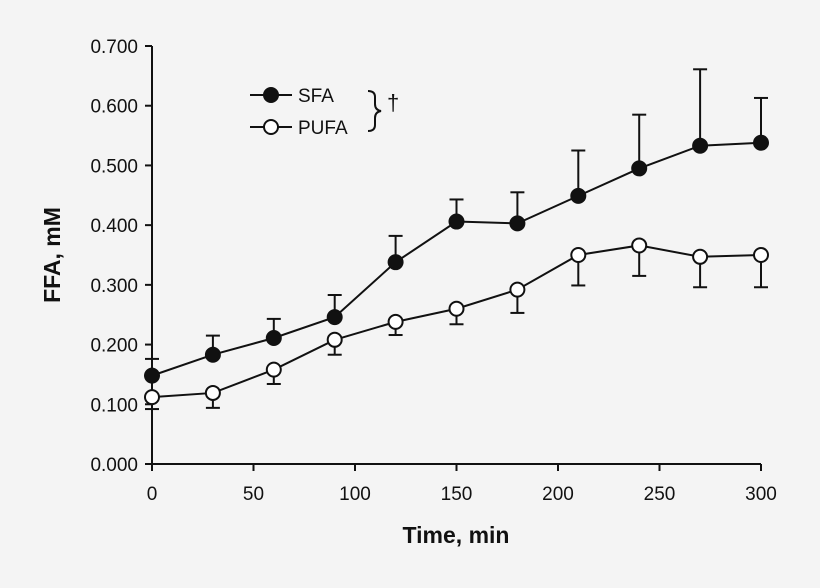 Image resolution: width=820 pixels, height=588 pixels. I want to click on y-ticks: 0.000 0.100 0.200 0.300 0.400 0.500 0.600 0.700, so click(121, 256).